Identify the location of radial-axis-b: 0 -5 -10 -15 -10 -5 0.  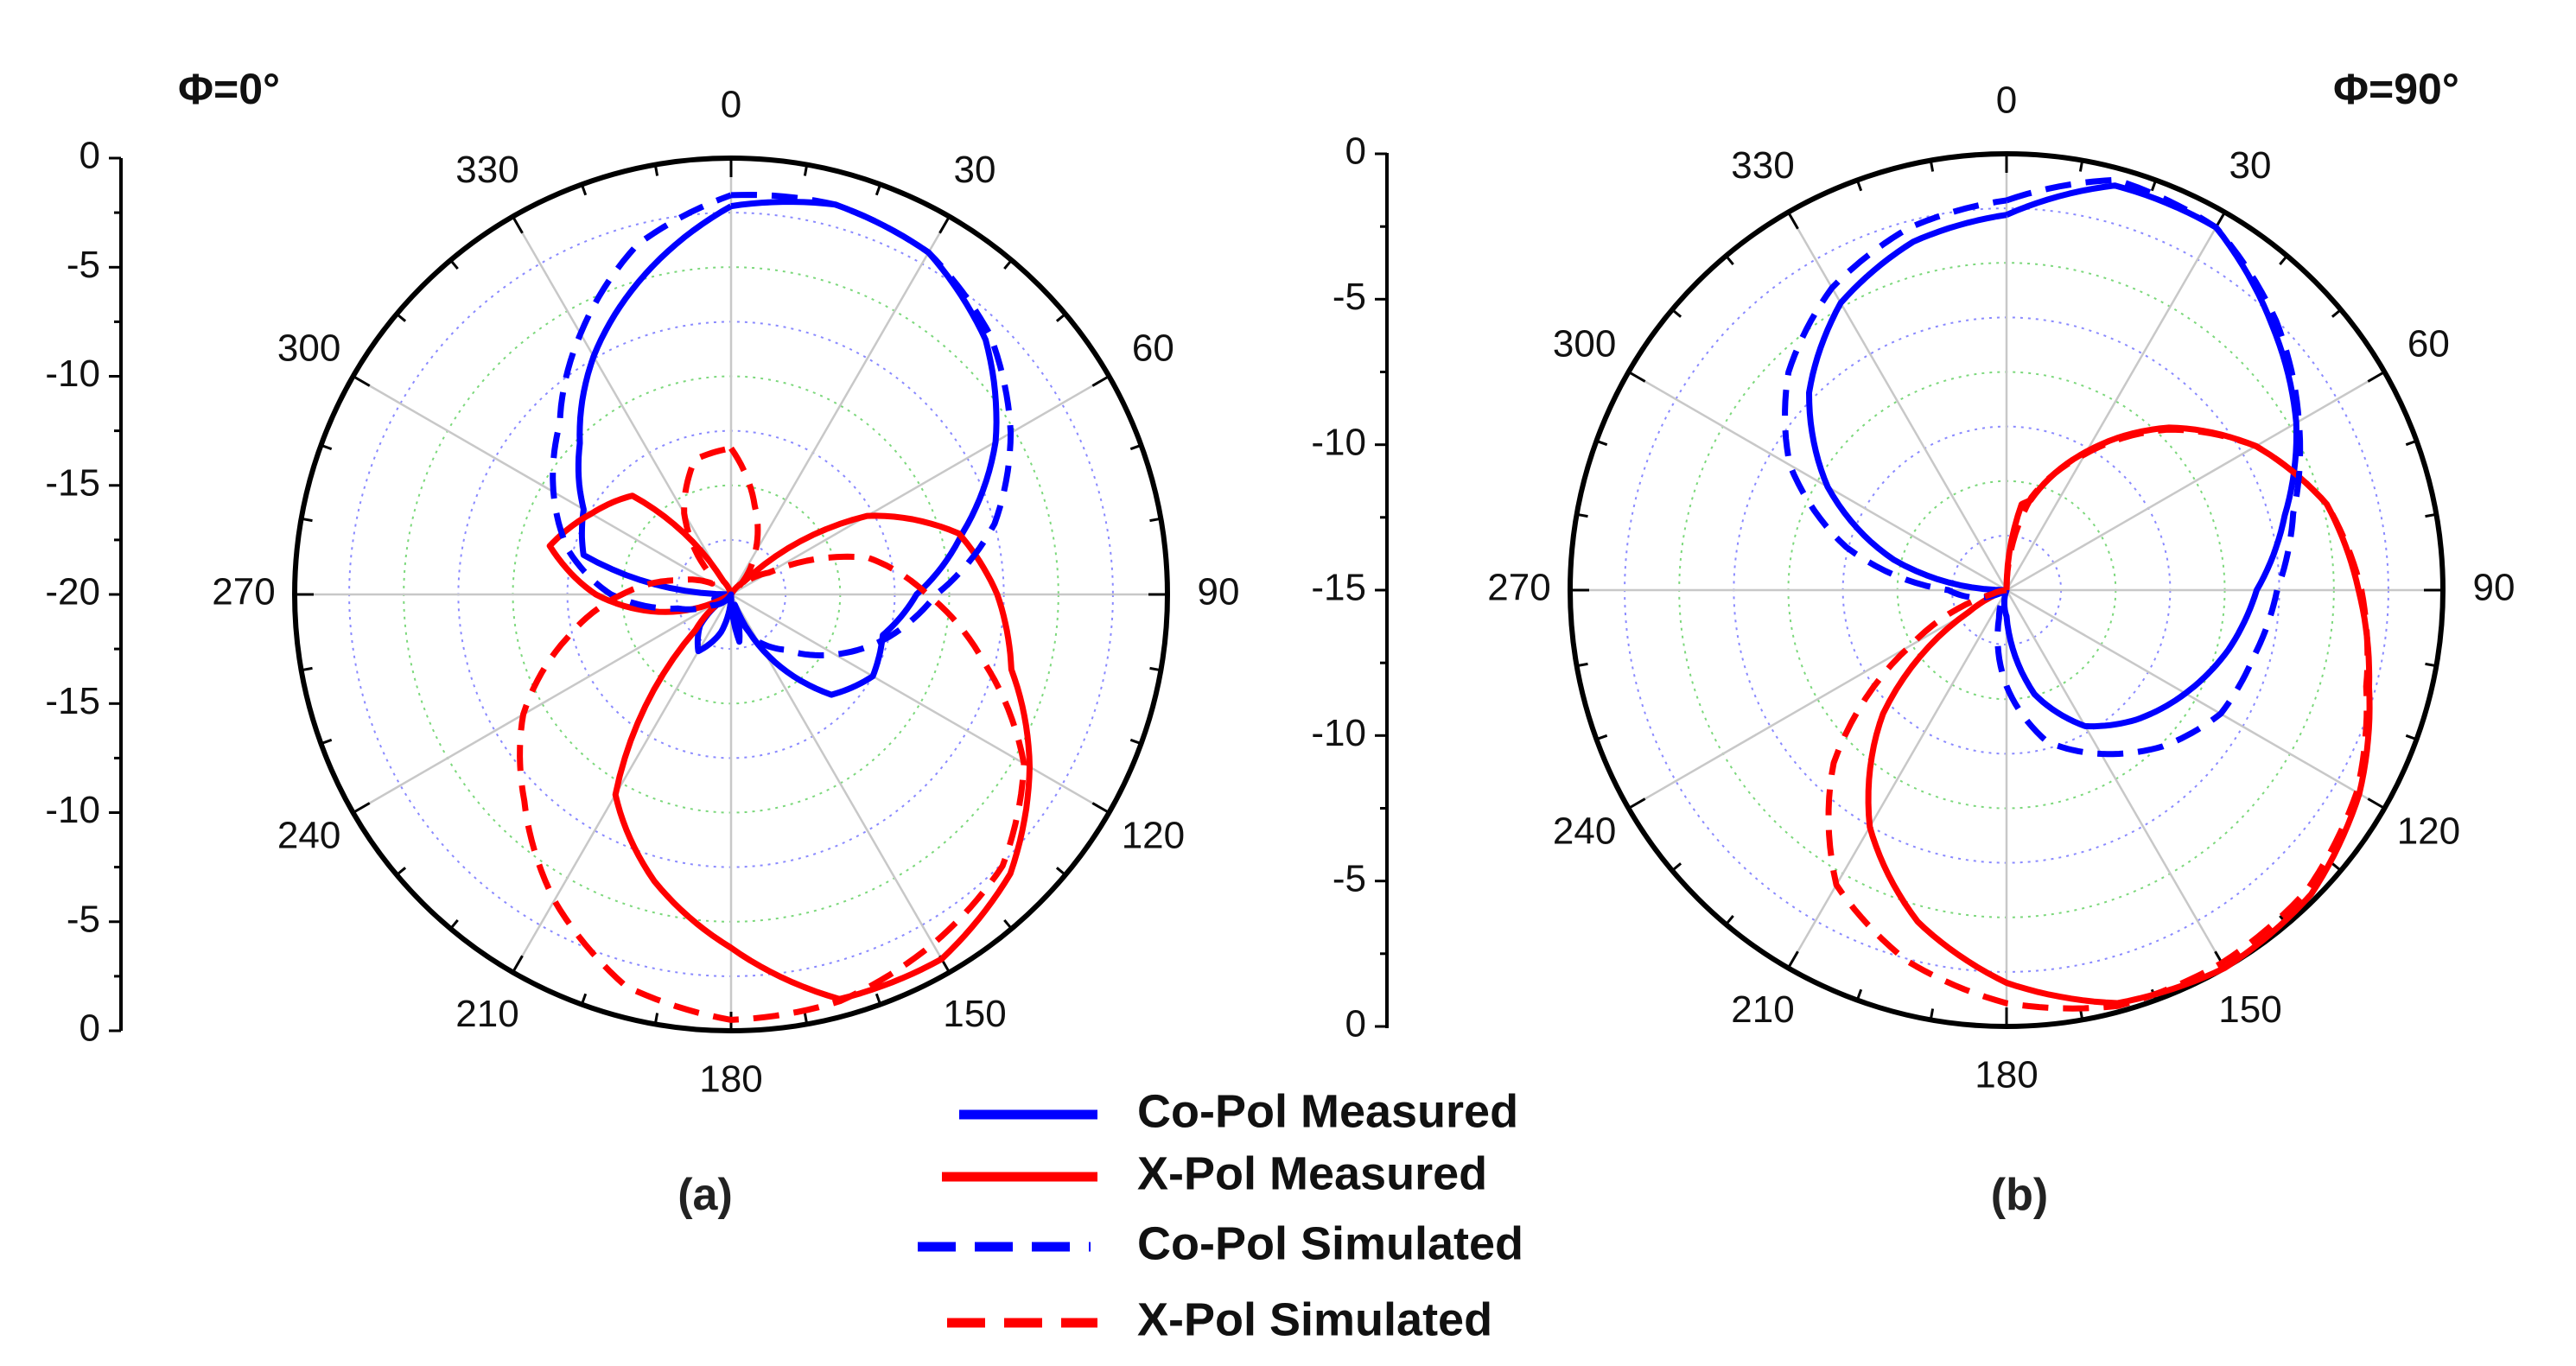
(1350, 587).